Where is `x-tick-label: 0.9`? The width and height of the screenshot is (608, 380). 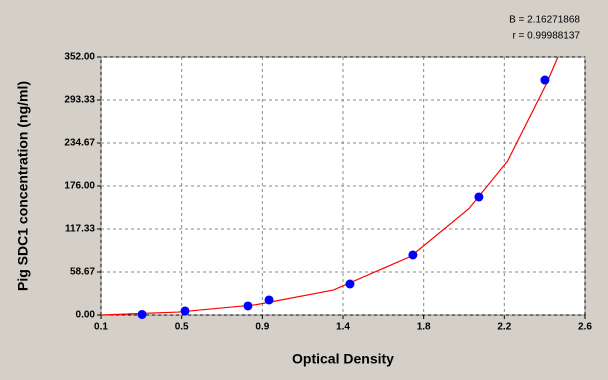 x-tick-label: 0.9 is located at coordinates (262, 327).